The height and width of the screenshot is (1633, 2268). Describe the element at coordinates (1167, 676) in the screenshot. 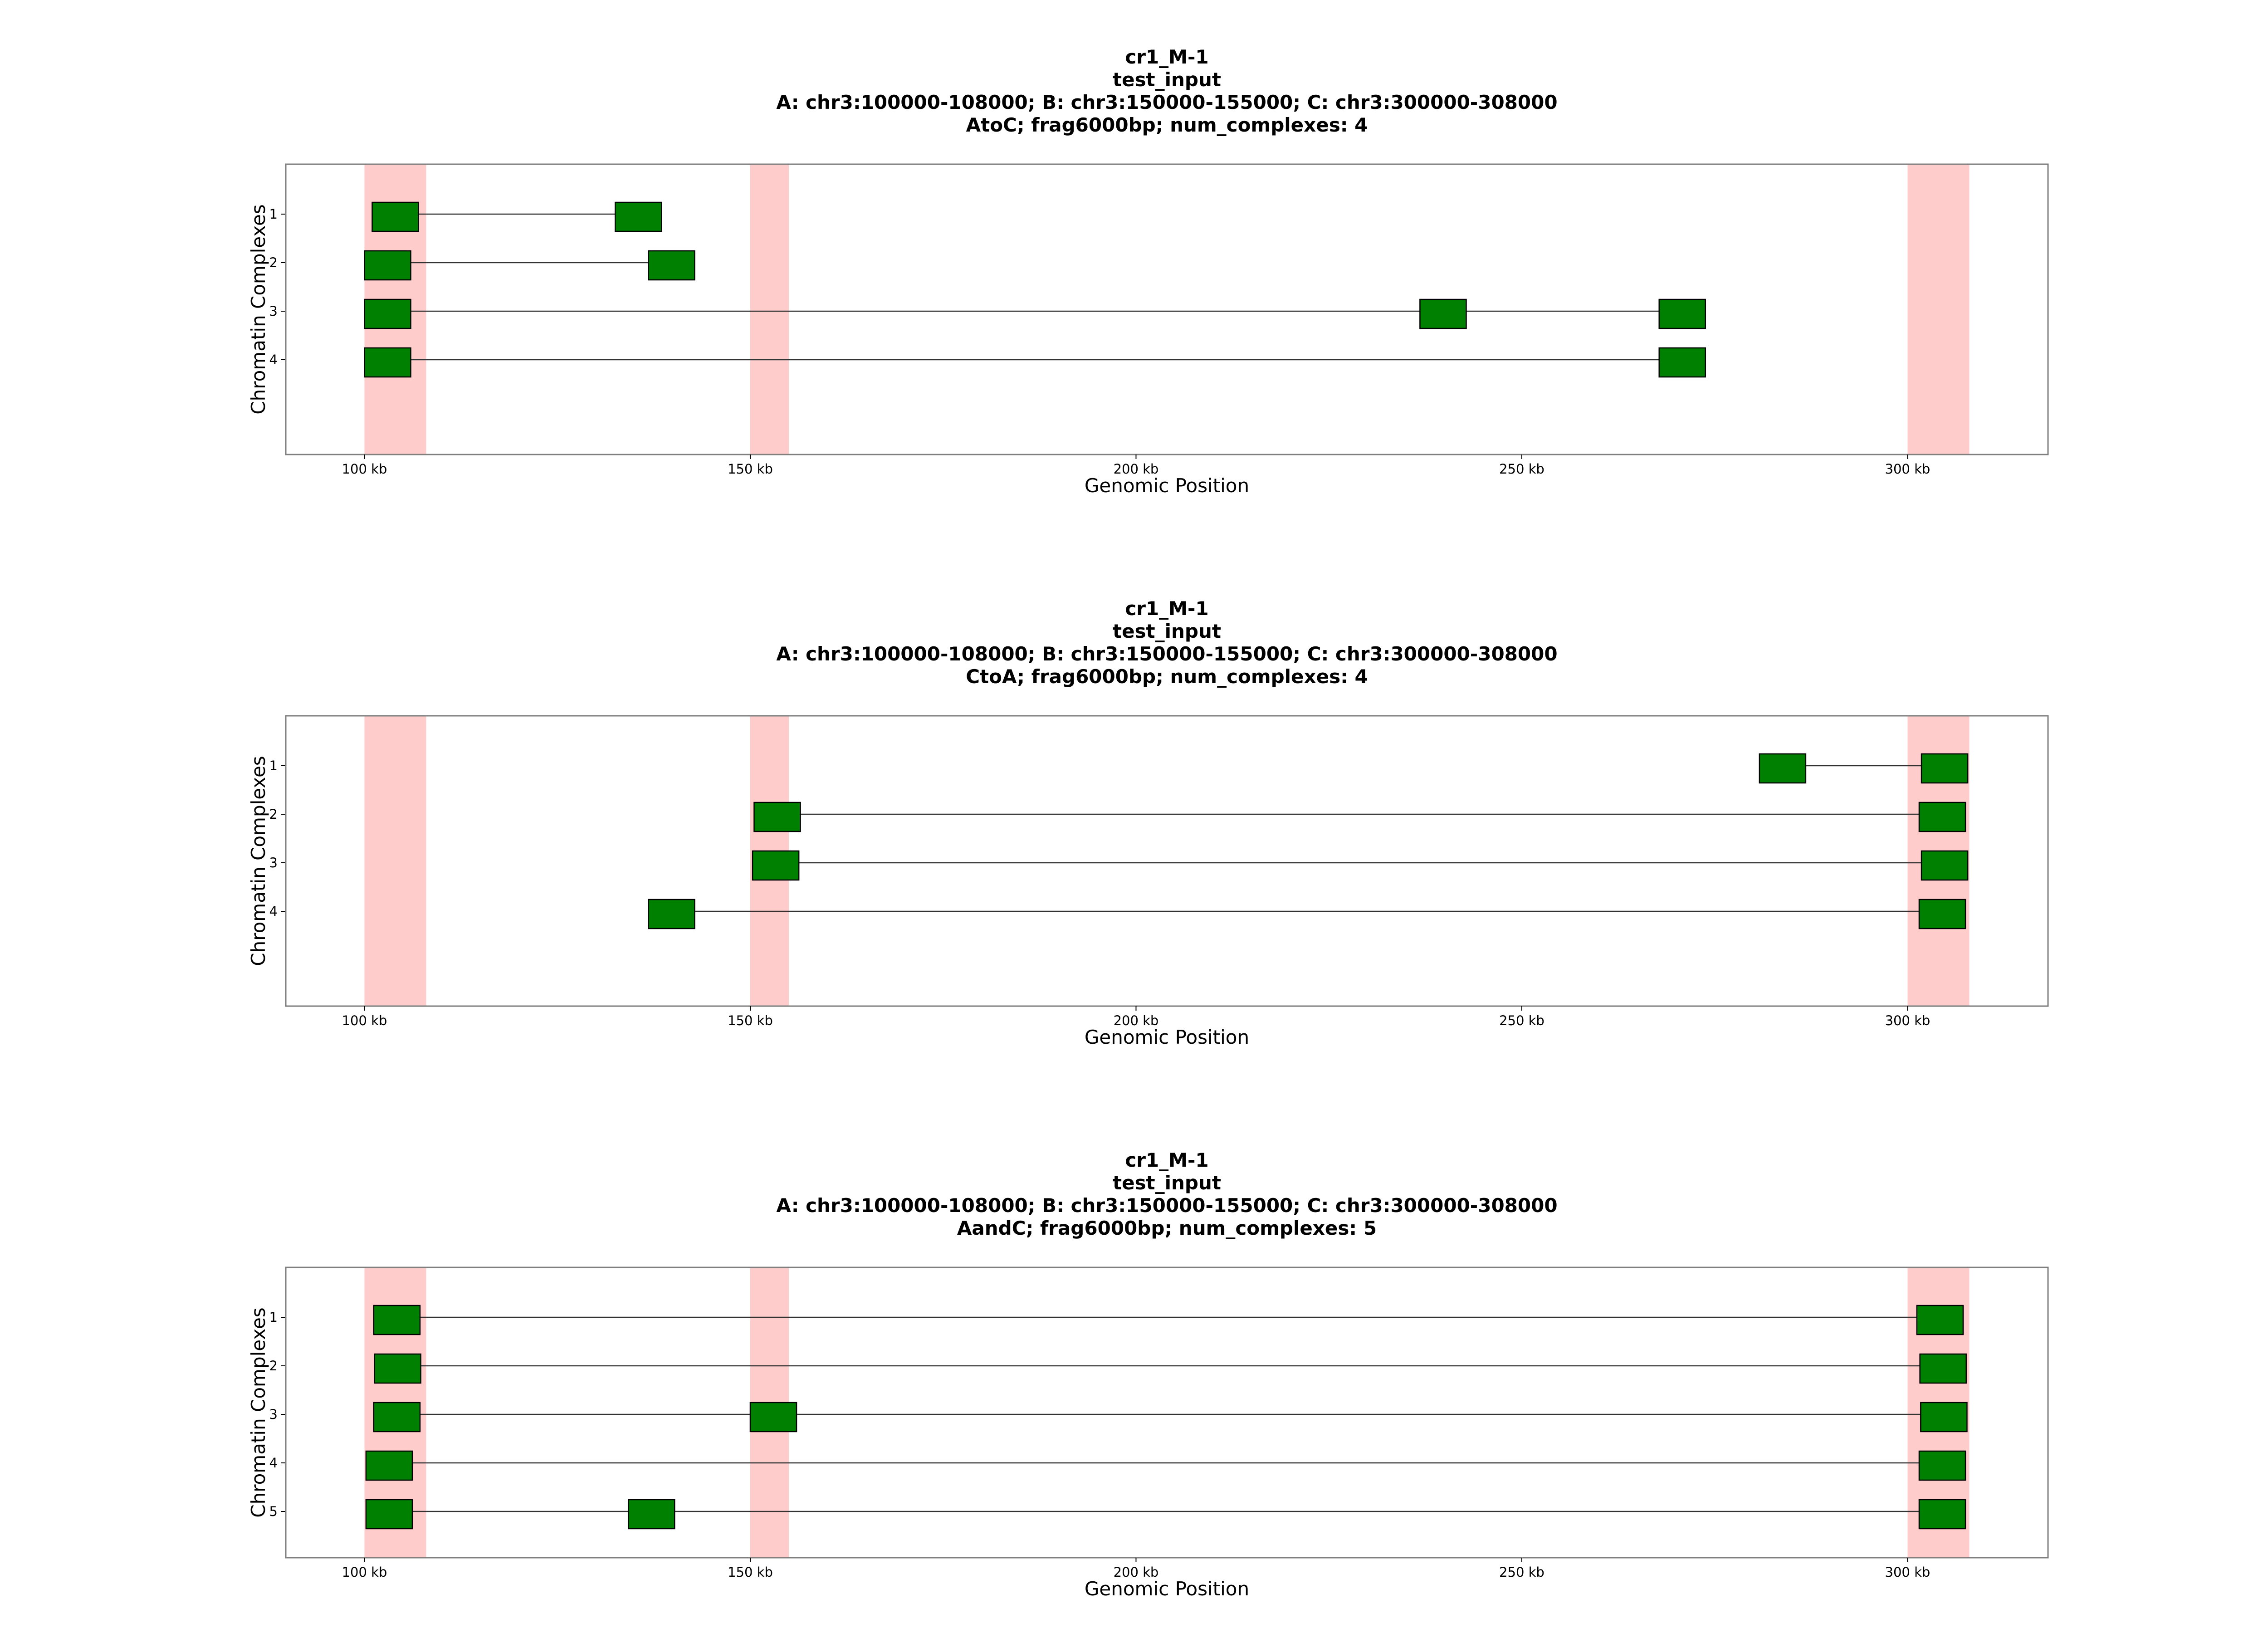

I see `chart-title-line: CtoA; frag6000bp; num_complexes: 4` at that location.